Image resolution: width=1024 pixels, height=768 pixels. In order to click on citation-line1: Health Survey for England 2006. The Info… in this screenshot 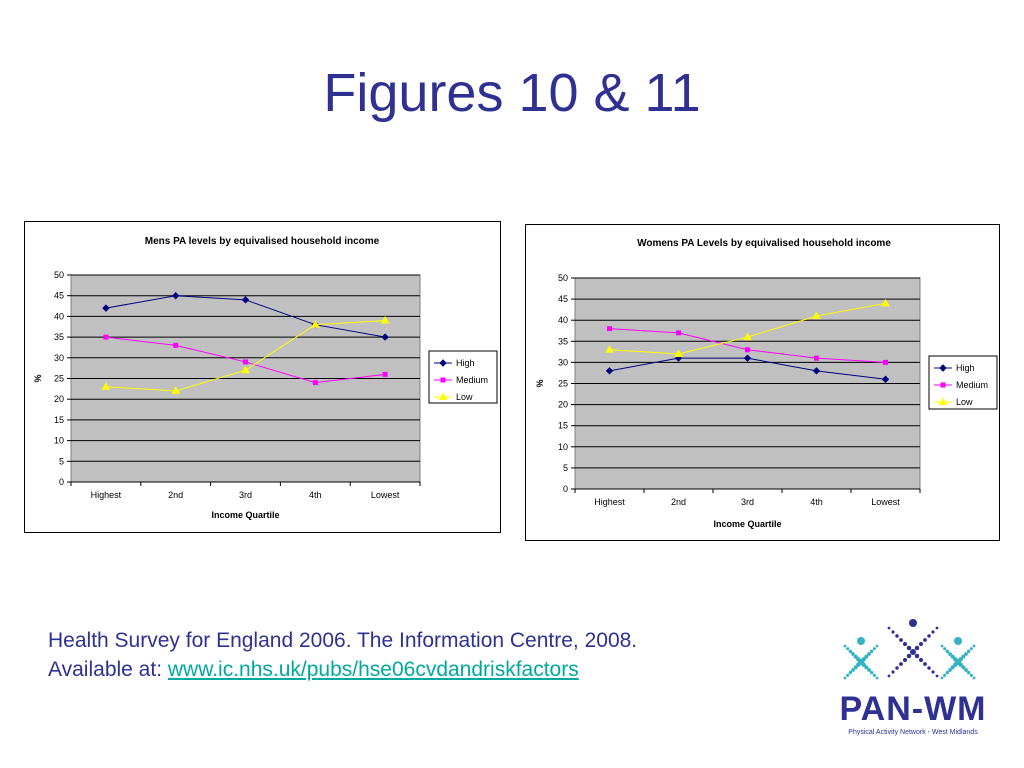, I will do `click(343, 640)`.